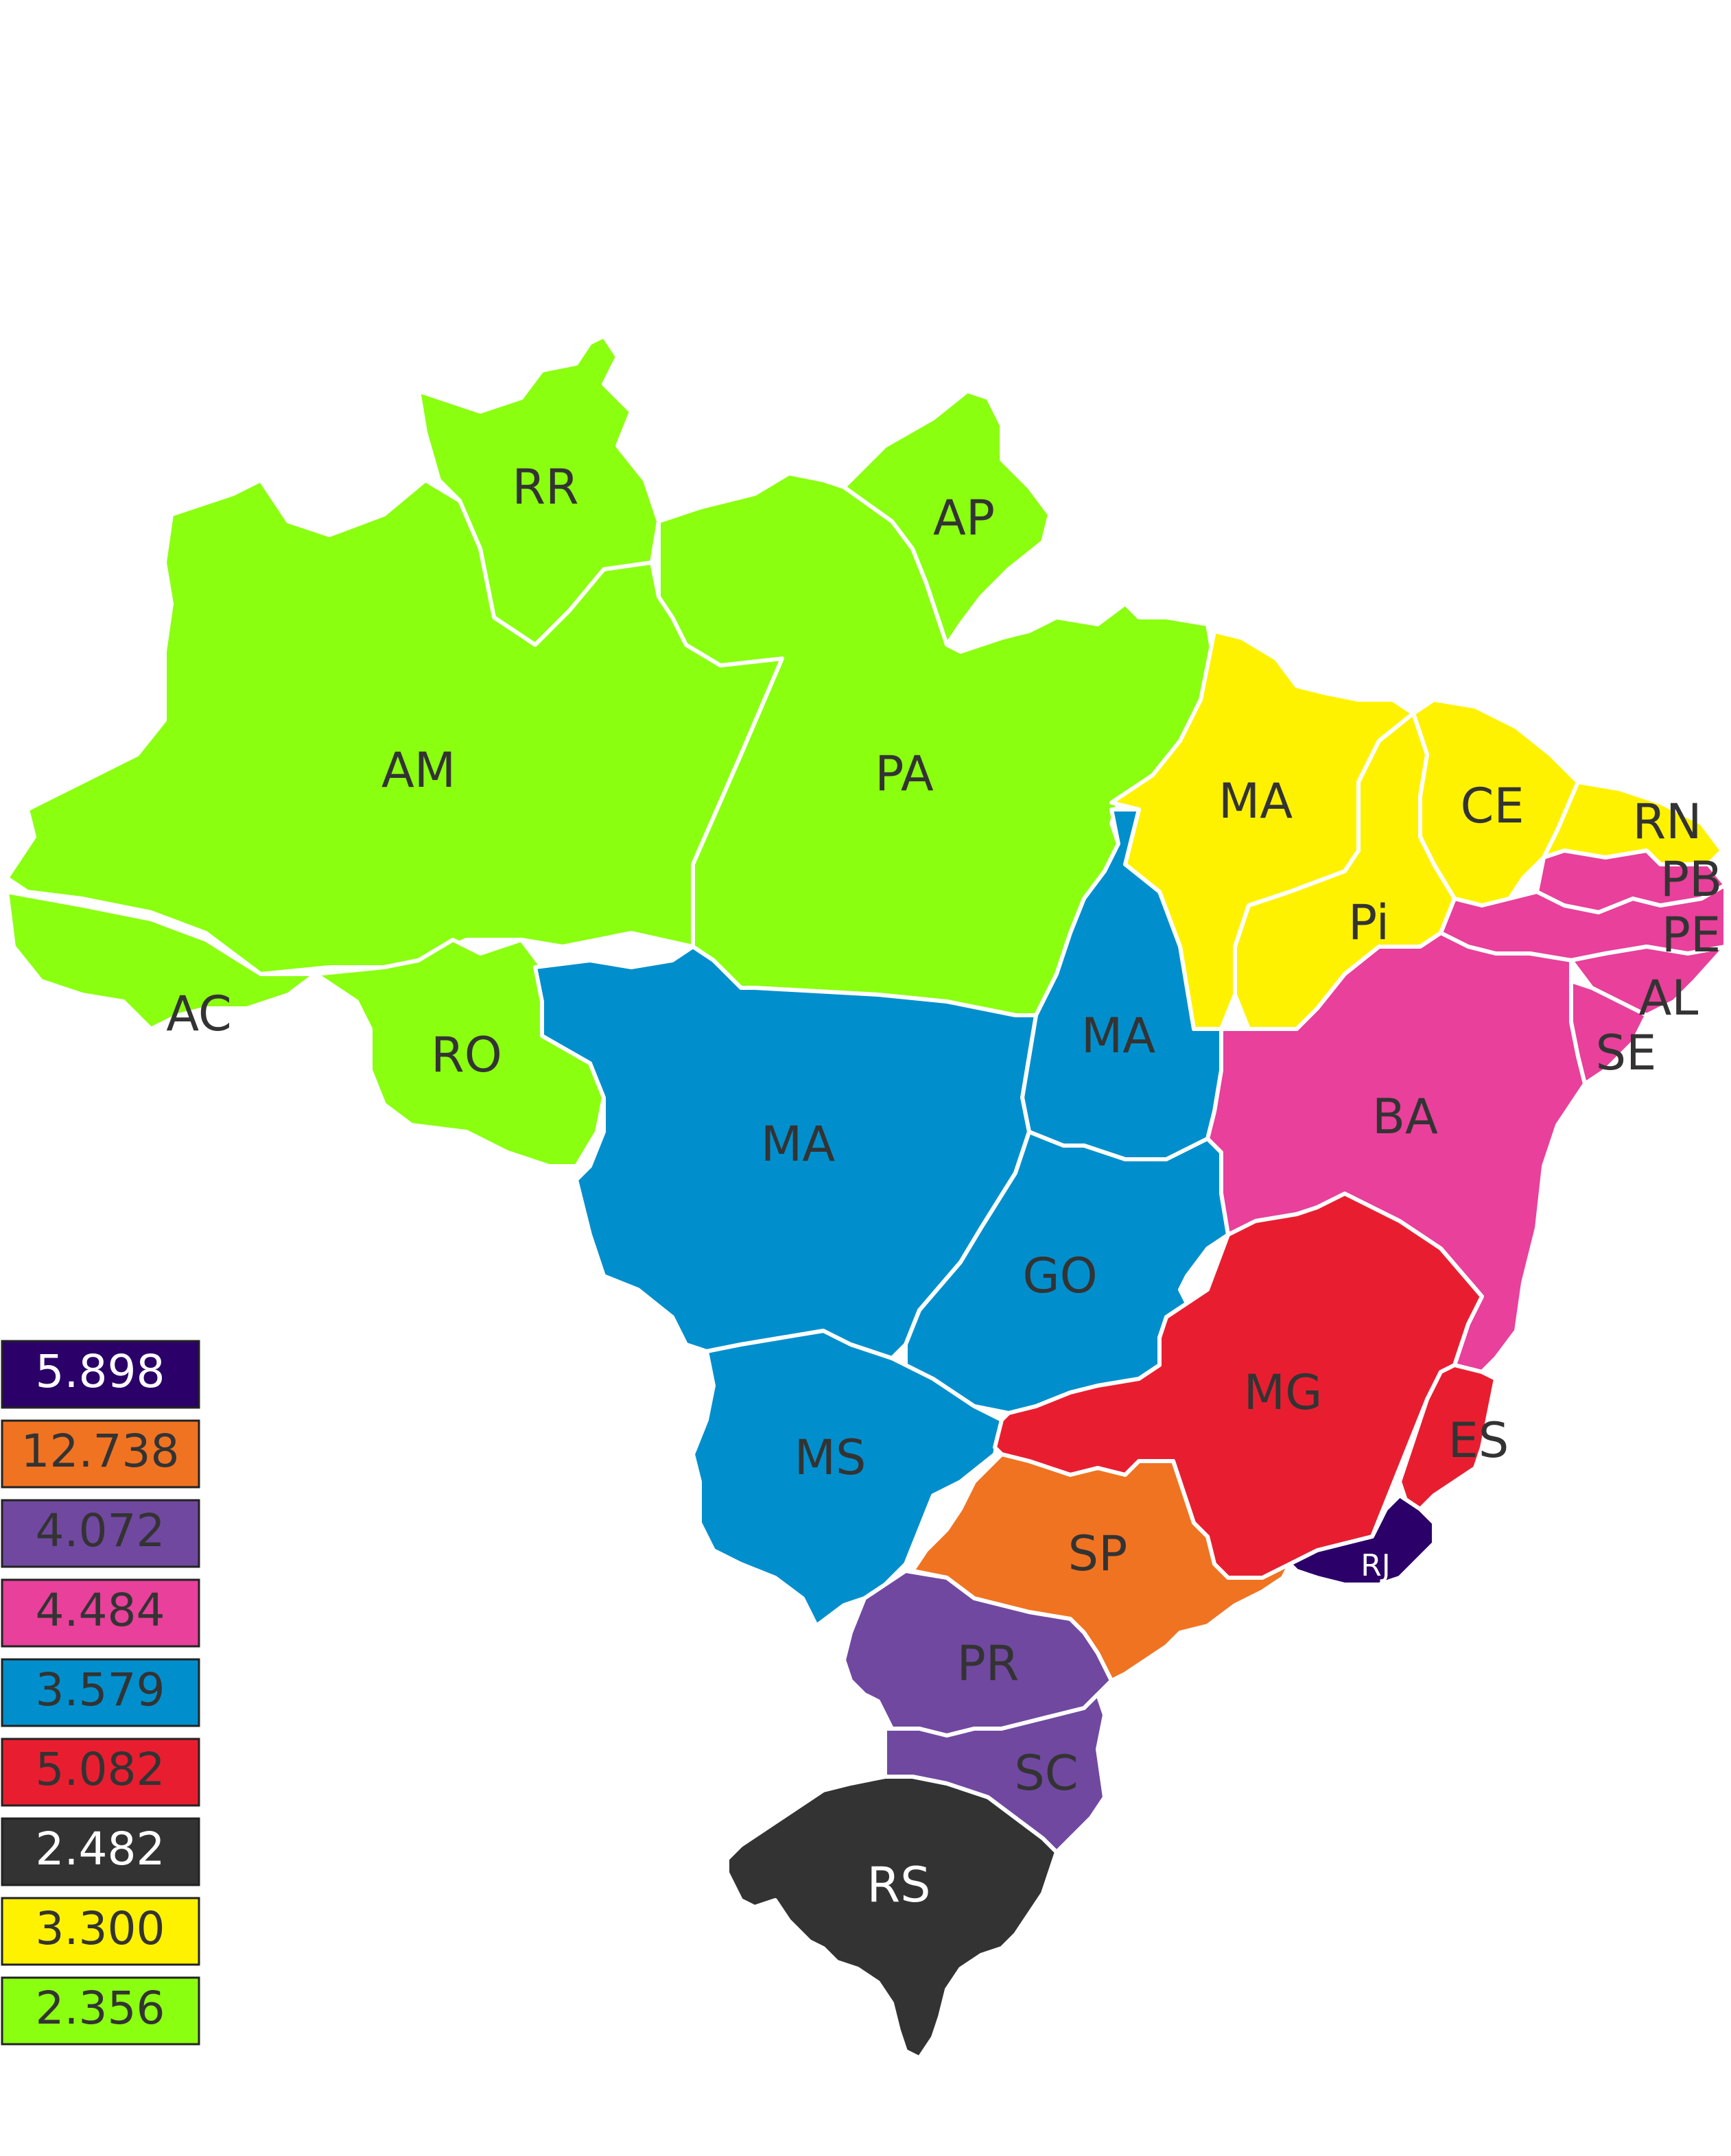  What do you see at coordinates (798, 1144) in the screenshot?
I see `label-mt: MA` at bounding box center [798, 1144].